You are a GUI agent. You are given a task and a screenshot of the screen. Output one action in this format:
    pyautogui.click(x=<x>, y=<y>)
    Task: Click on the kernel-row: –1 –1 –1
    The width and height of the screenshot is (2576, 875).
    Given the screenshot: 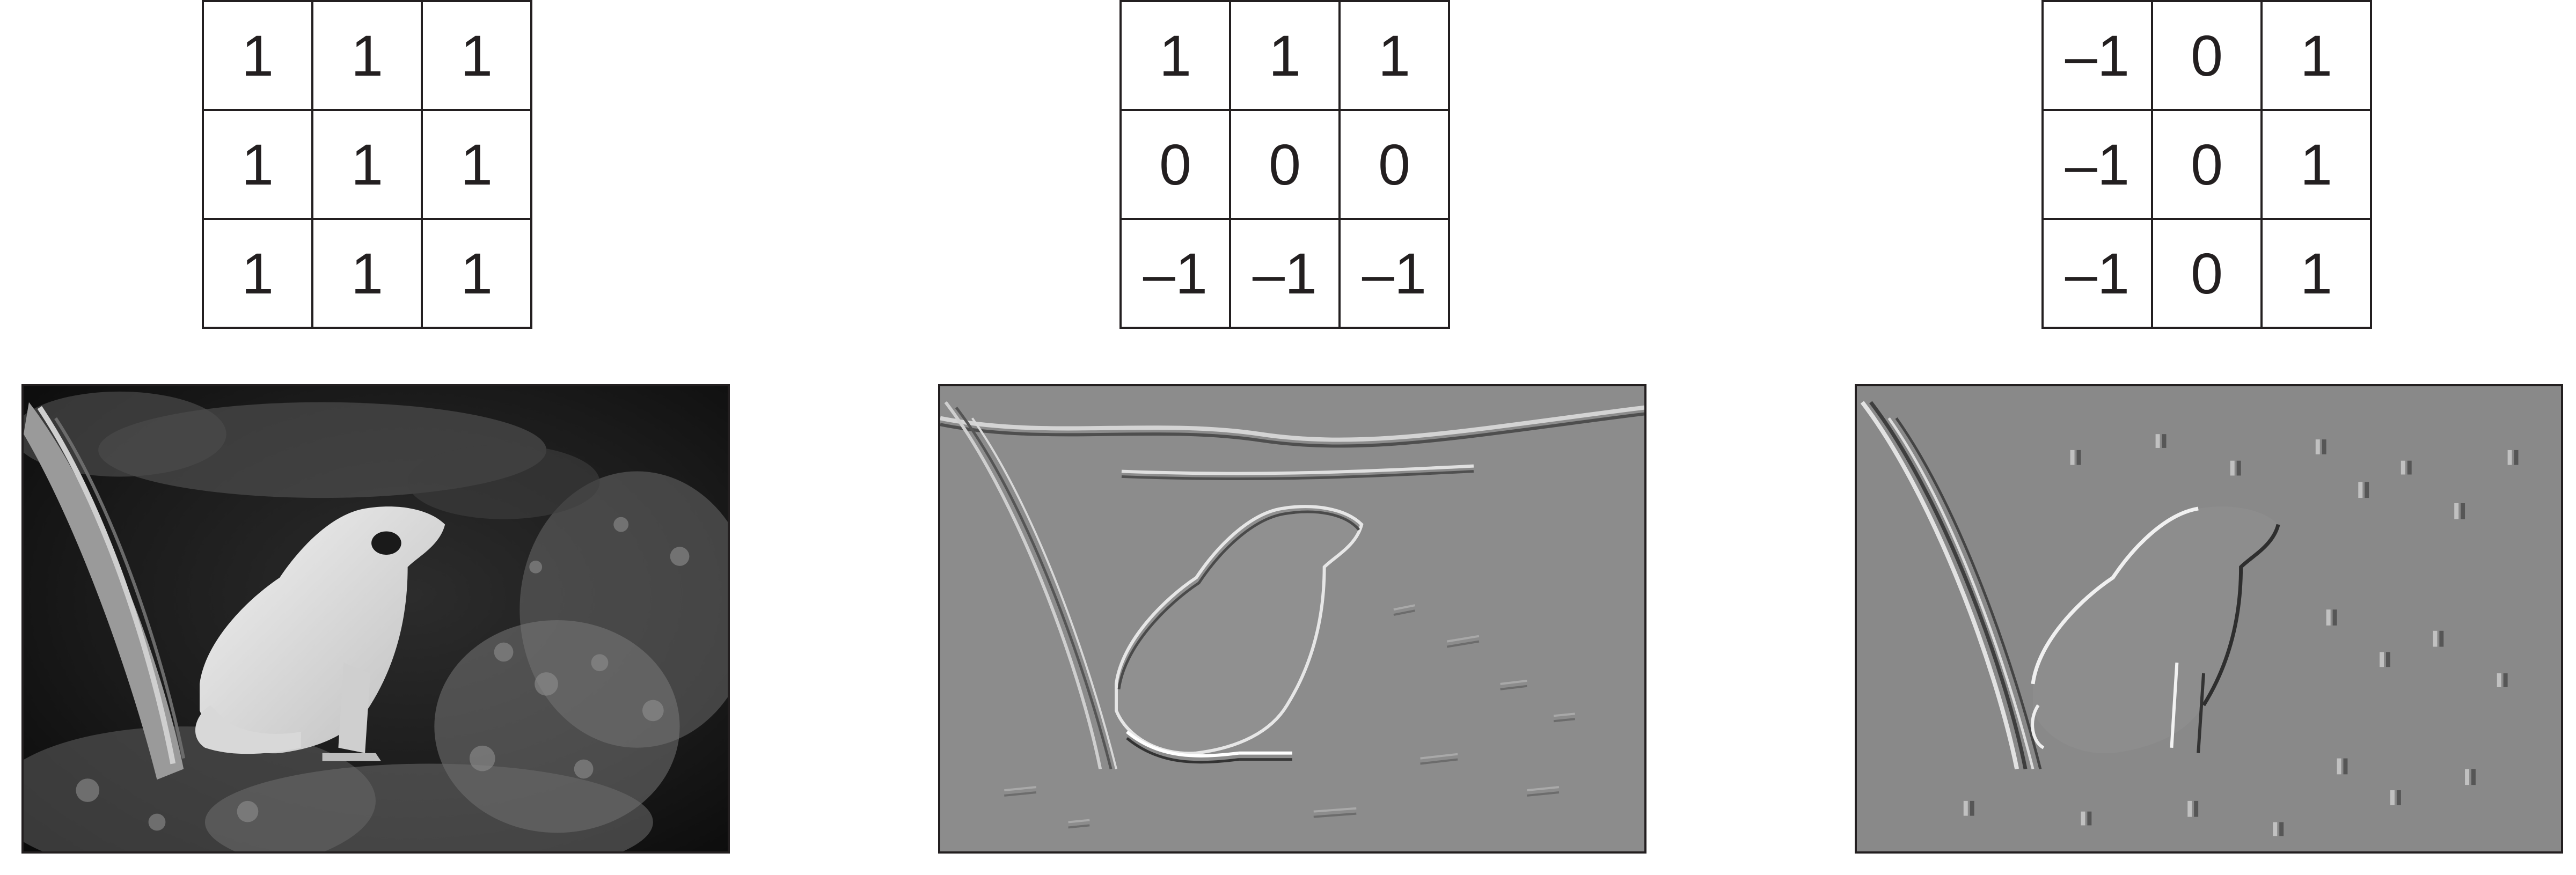 What is the action you would take?
    pyautogui.click(x=1284, y=273)
    